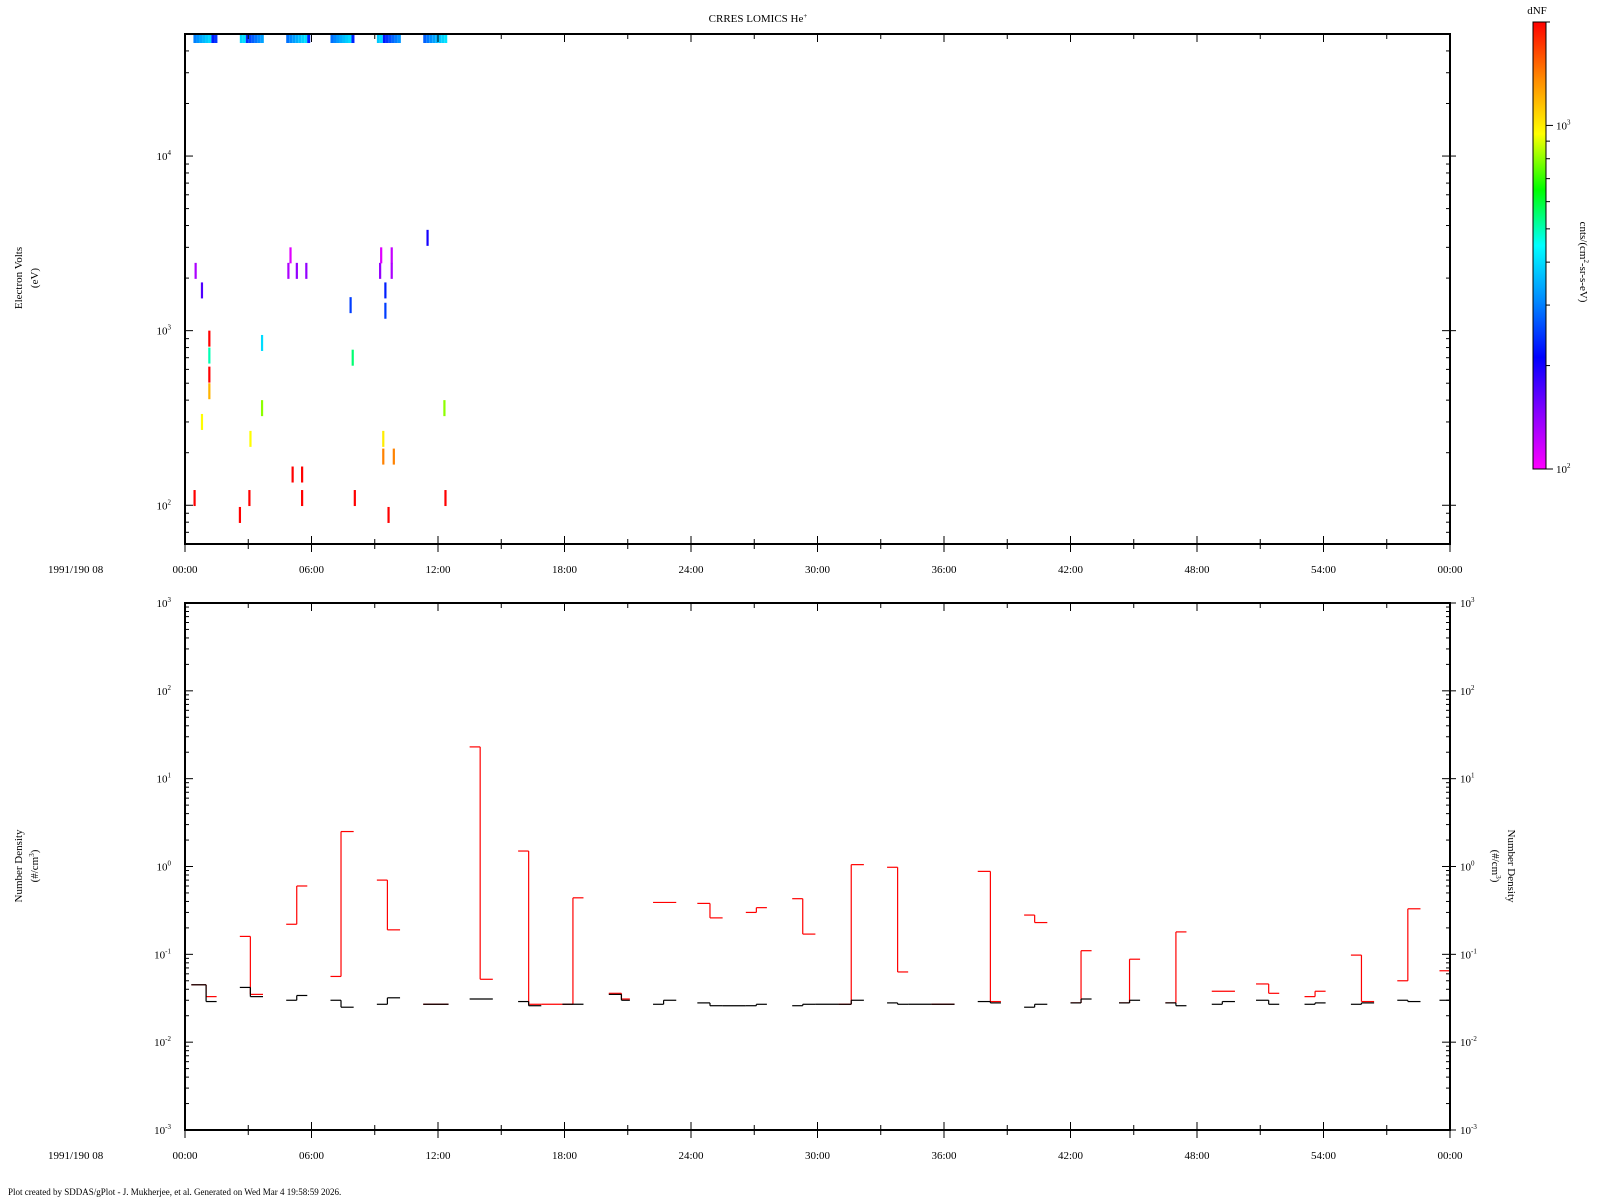  Describe the element at coordinates (162, 1130) in the screenshot. I see `density-y-tick-label: 10⁻³` at that location.